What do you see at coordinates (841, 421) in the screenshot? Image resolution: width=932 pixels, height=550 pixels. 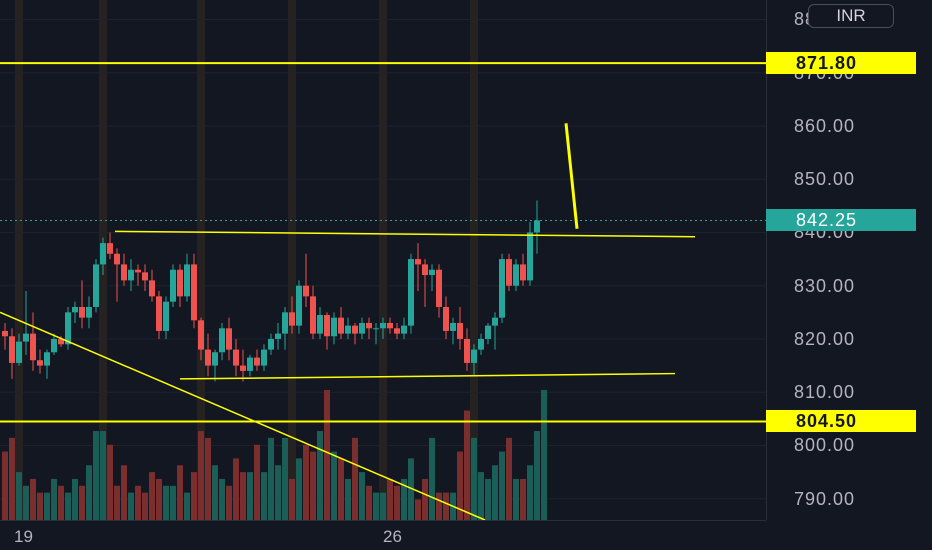 I see `price-marker-804-50: 804.50` at bounding box center [841, 421].